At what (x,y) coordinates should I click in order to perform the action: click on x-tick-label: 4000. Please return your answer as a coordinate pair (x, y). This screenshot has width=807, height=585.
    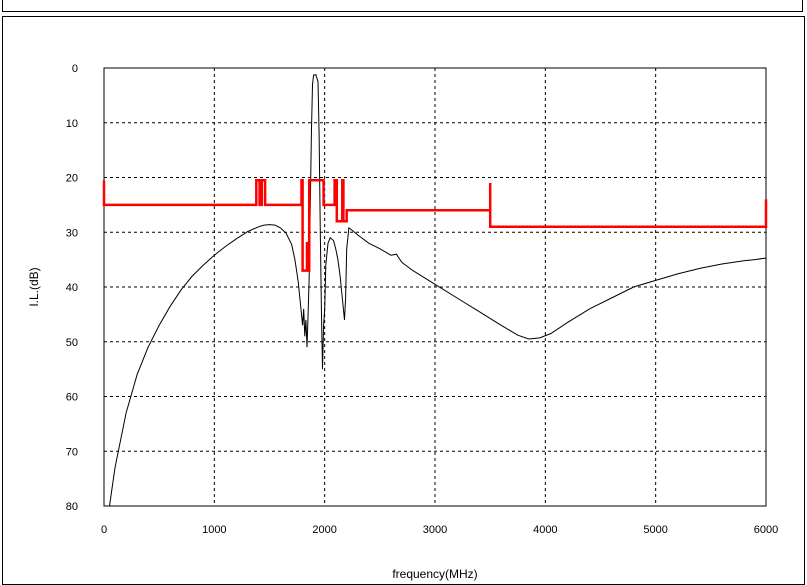
    Looking at the image, I should click on (545, 530).